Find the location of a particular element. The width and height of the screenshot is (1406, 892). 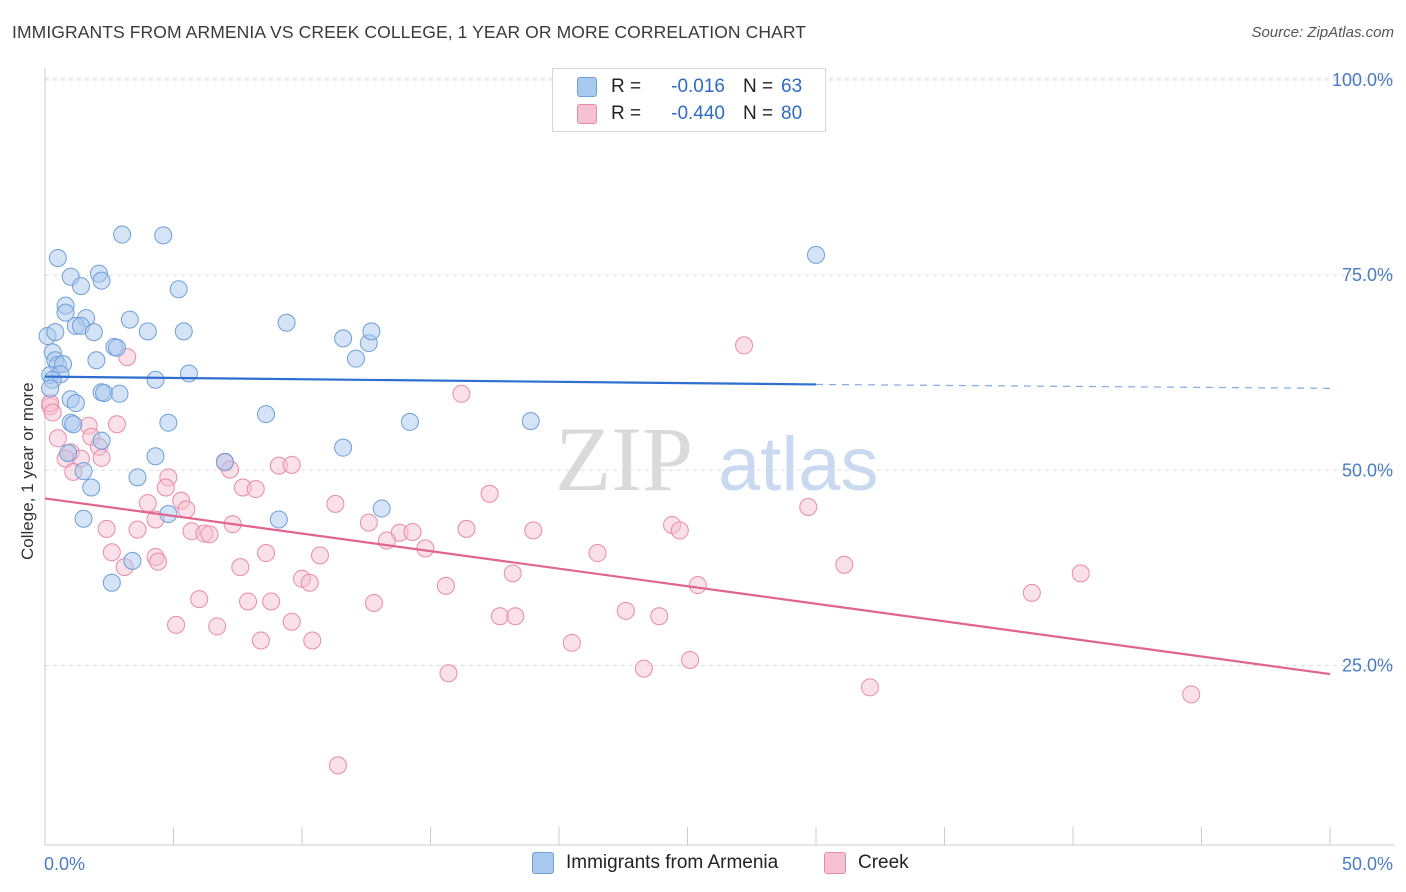

legend-swatch-creek is located at coordinates (587, 114).